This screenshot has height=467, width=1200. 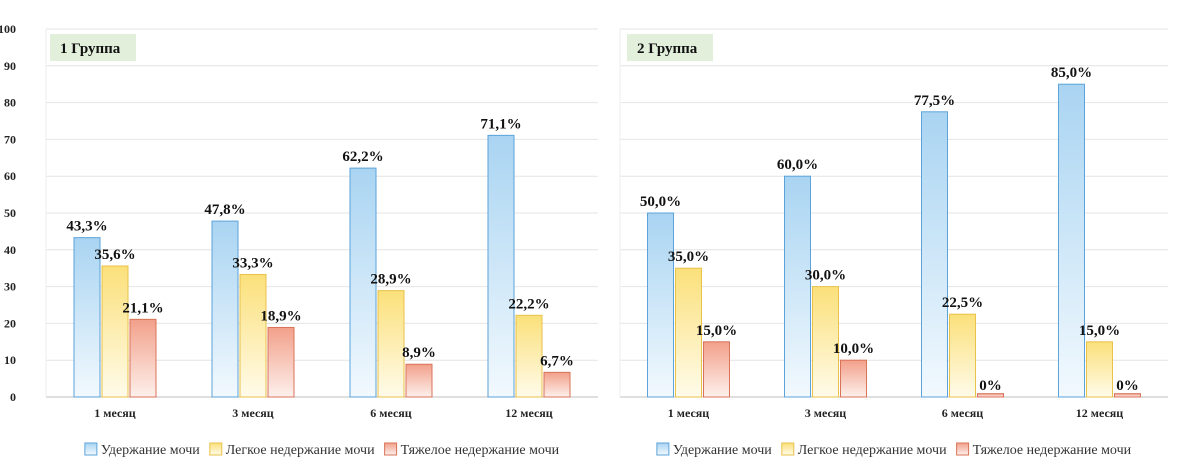 What do you see at coordinates (252, 263) in the screenshot?
I see `data-label: 33,3%` at bounding box center [252, 263].